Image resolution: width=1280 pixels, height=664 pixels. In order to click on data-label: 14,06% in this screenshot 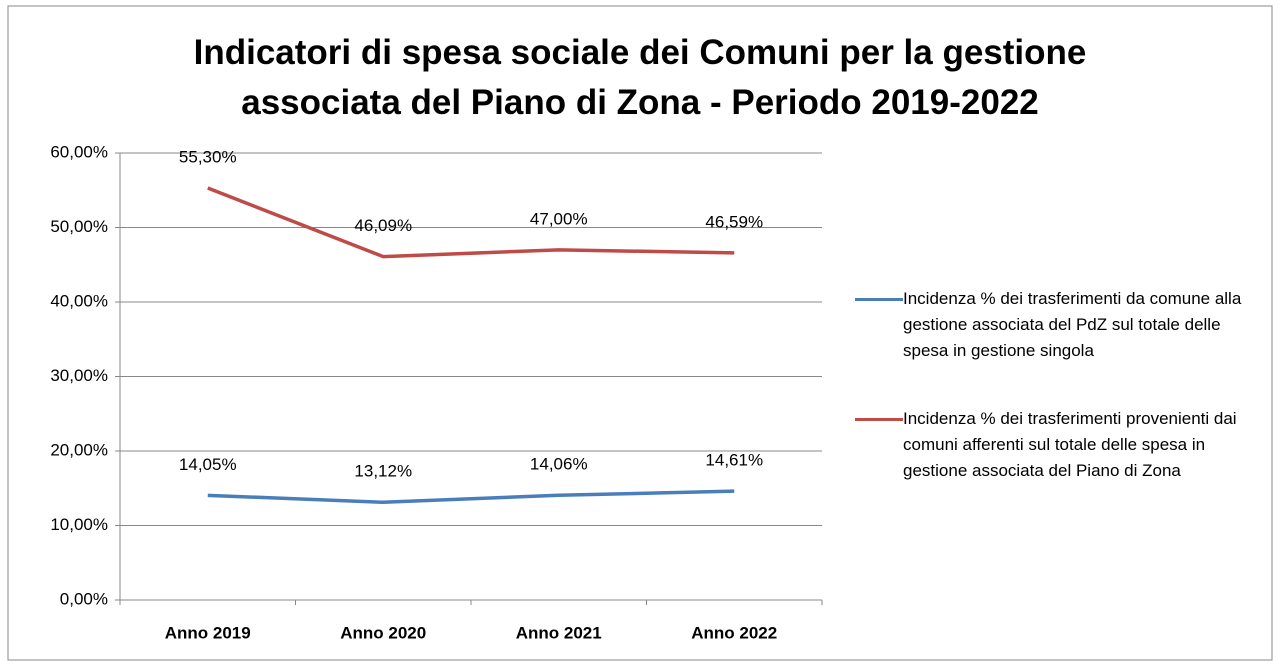, I will do `click(559, 464)`.